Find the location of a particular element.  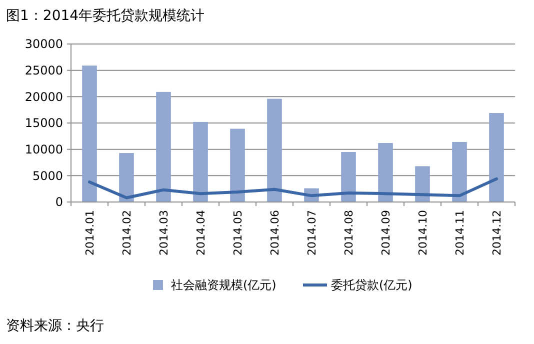

x-tick-label: 2014.05 is located at coordinates (238, 233).